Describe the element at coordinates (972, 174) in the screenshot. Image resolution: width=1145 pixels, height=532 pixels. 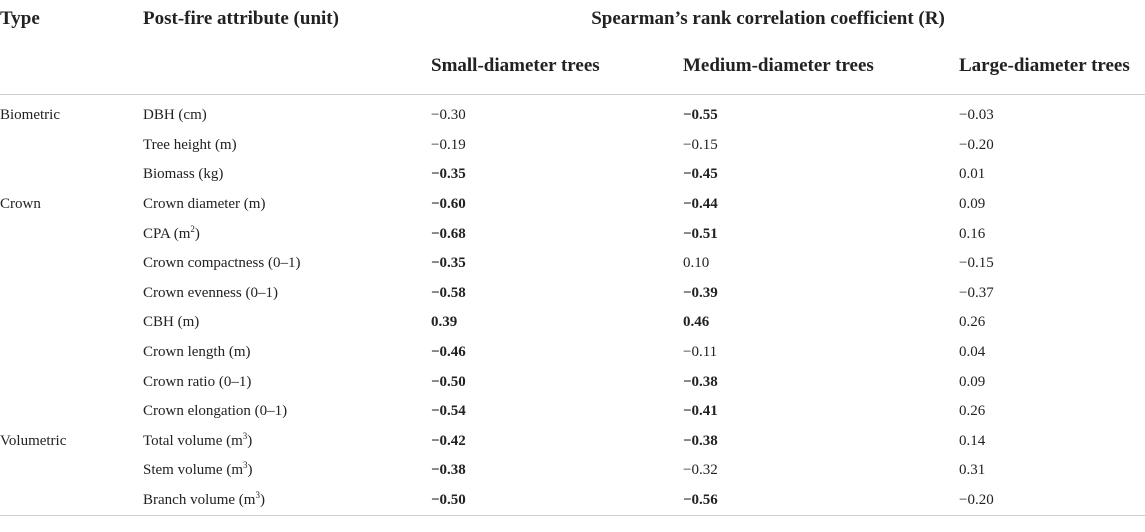
I see `cell-large: 0.01` at that location.